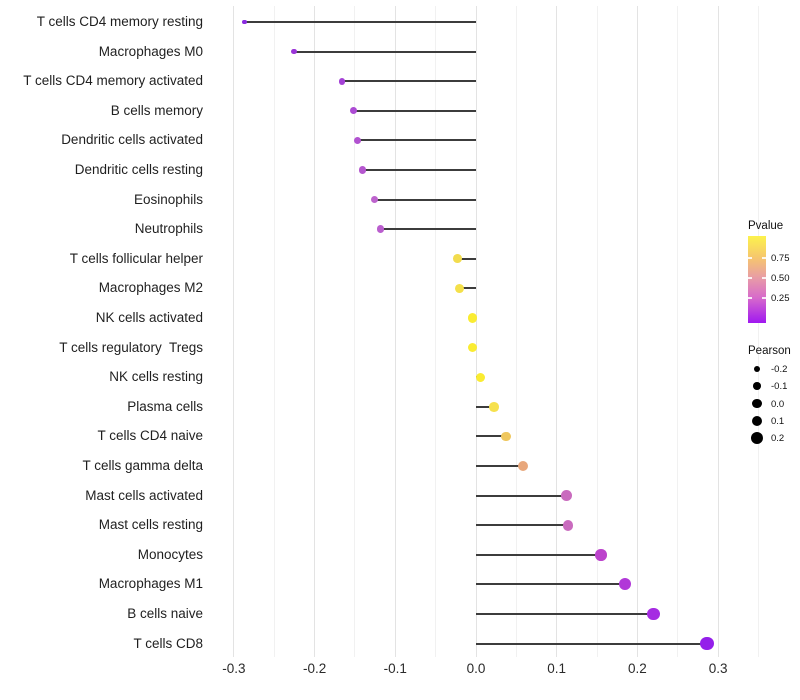 The width and height of the screenshot is (800, 700). I want to click on category-label: Eosinophils, so click(168, 199).